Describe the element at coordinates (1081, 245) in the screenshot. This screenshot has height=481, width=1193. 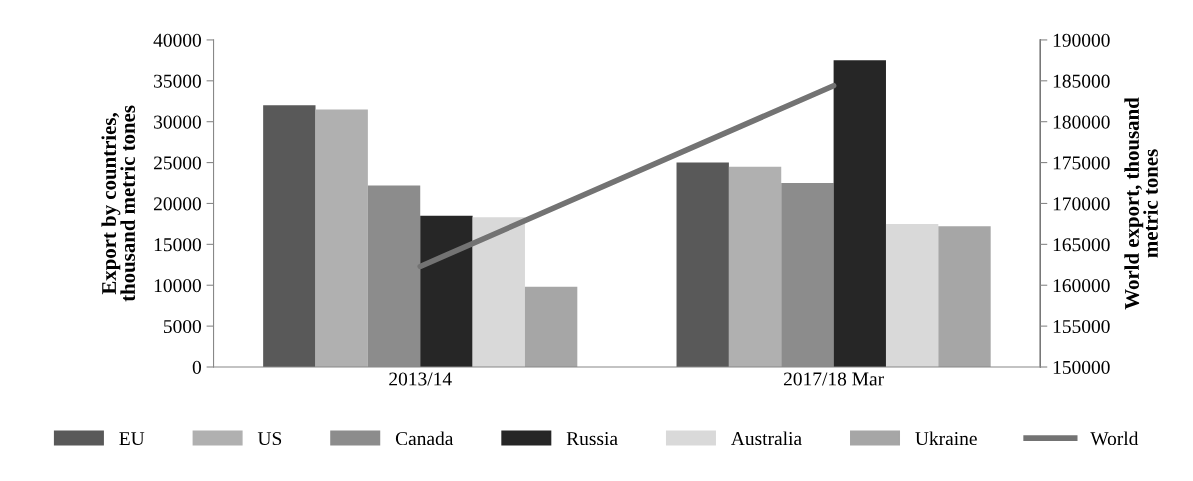
I see `y2-tick-label: 165000` at that location.